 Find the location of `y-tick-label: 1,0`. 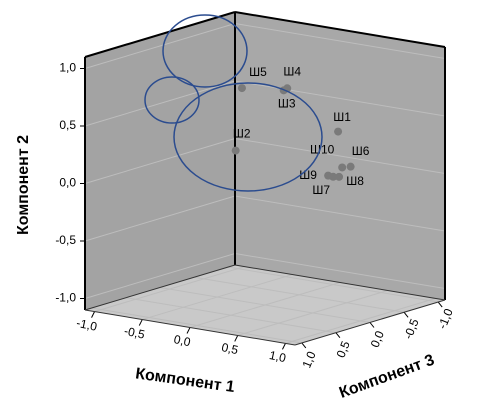

y-tick-label: 1,0 is located at coordinates (67, 68).